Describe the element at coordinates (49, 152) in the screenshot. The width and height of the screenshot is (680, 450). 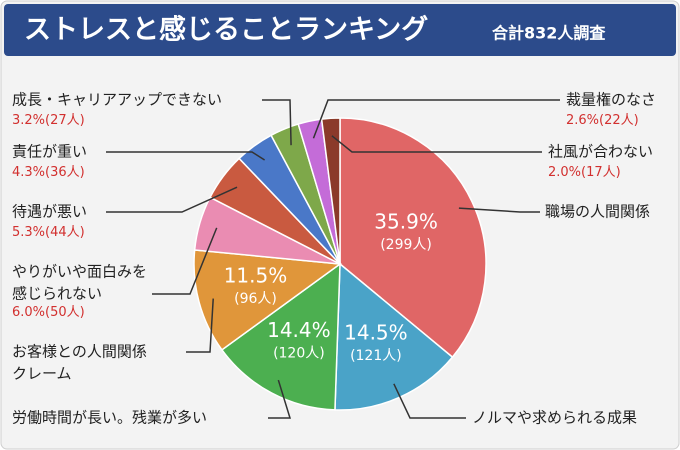
I see `category-label: 責任が重い` at that location.